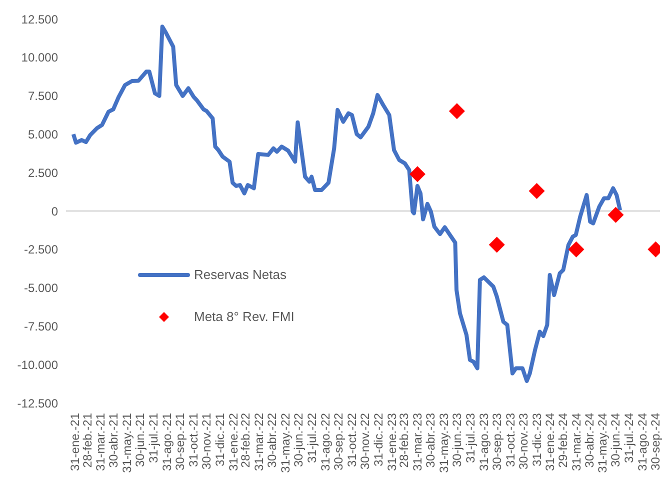  Describe the element at coordinates (378, 439) in the screenshot. I see `x-tick-label: 31-dic.-22` at that location.